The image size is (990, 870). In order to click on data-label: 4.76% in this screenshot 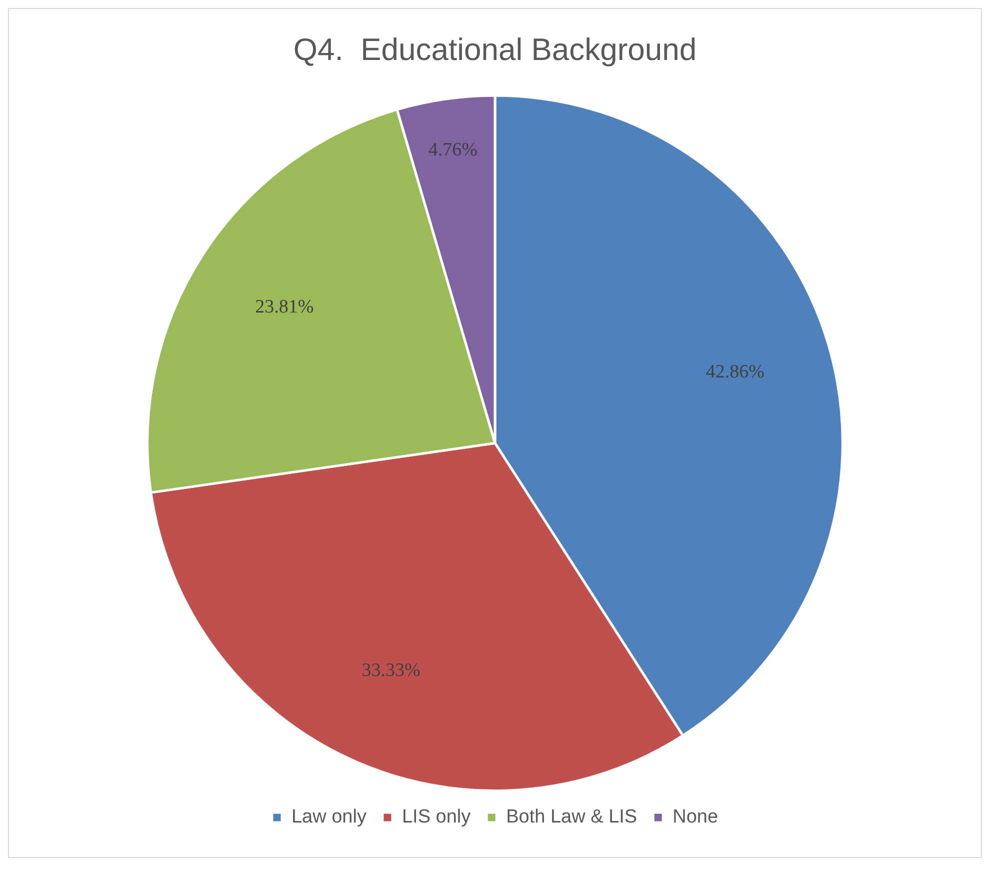, I will do `click(453, 150)`.